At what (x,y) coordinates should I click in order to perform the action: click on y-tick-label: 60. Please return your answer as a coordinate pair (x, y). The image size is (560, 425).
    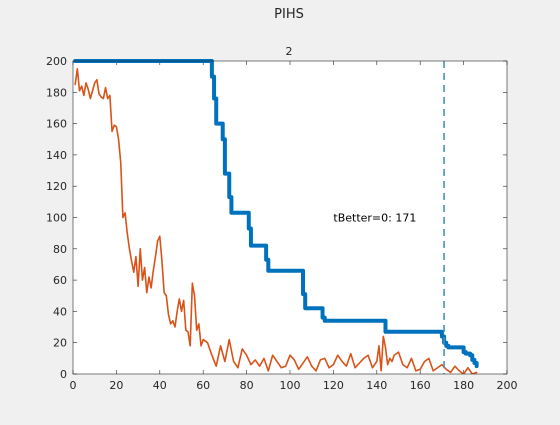
    Looking at the image, I should click on (60, 280).